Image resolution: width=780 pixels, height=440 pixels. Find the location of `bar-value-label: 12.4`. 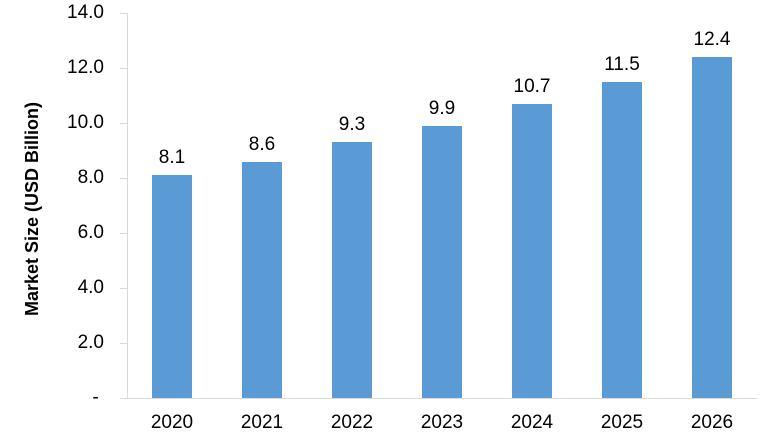

bar-value-label: 12.4 is located at coordinates (712, 39).